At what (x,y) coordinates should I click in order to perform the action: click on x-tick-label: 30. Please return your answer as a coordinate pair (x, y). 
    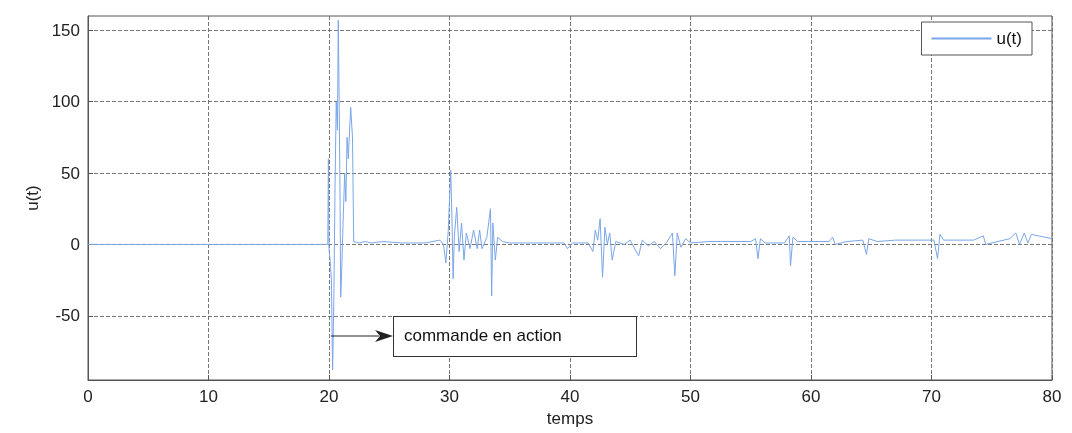
    Looking at the image, I should click on (449, 396).